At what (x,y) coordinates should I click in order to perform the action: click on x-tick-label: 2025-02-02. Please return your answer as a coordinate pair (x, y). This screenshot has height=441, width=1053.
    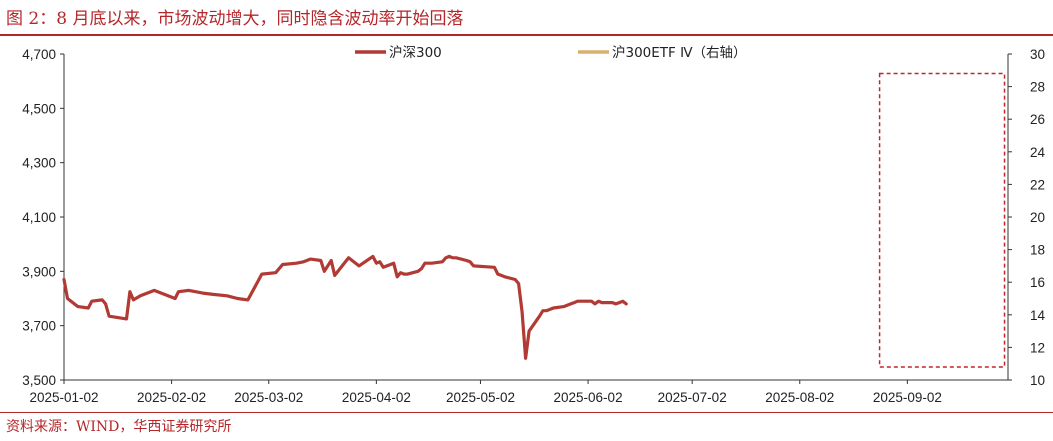
    Looking at the image, I should click on (171, 397).